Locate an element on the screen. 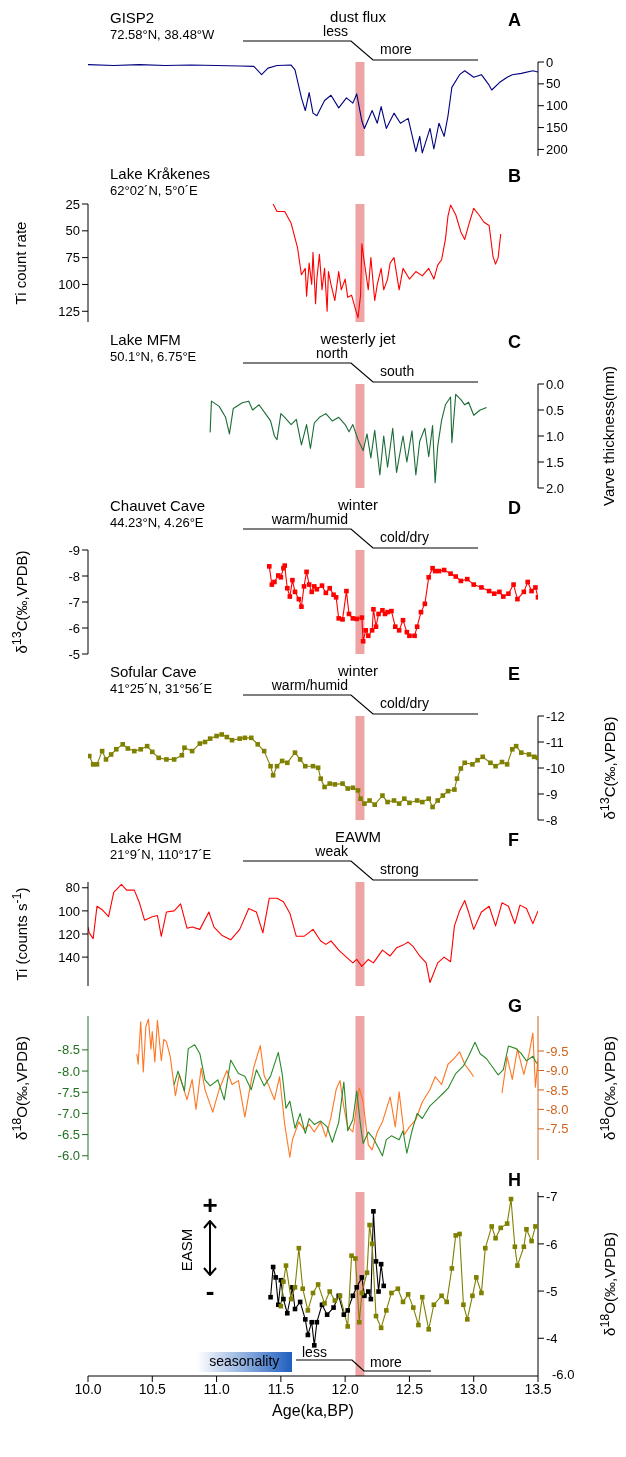 Image resolution: width=626 pixels, height=1457 pixels. chart-title: H is located at coordinates (514, 1180).